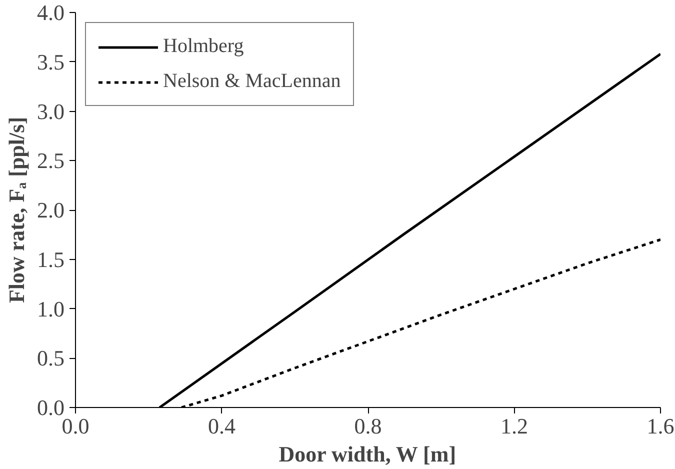  I want to click on x-axis-title: Door width, W [m], so click(367, 454).